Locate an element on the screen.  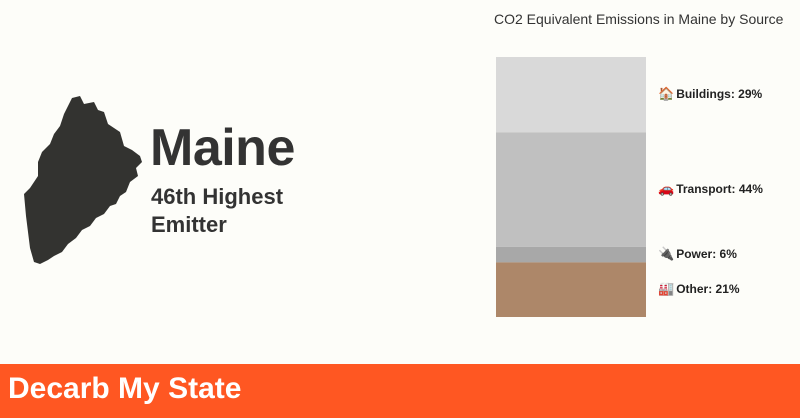
footer-bar: Decarb My State is located at coordinates (400, 391).